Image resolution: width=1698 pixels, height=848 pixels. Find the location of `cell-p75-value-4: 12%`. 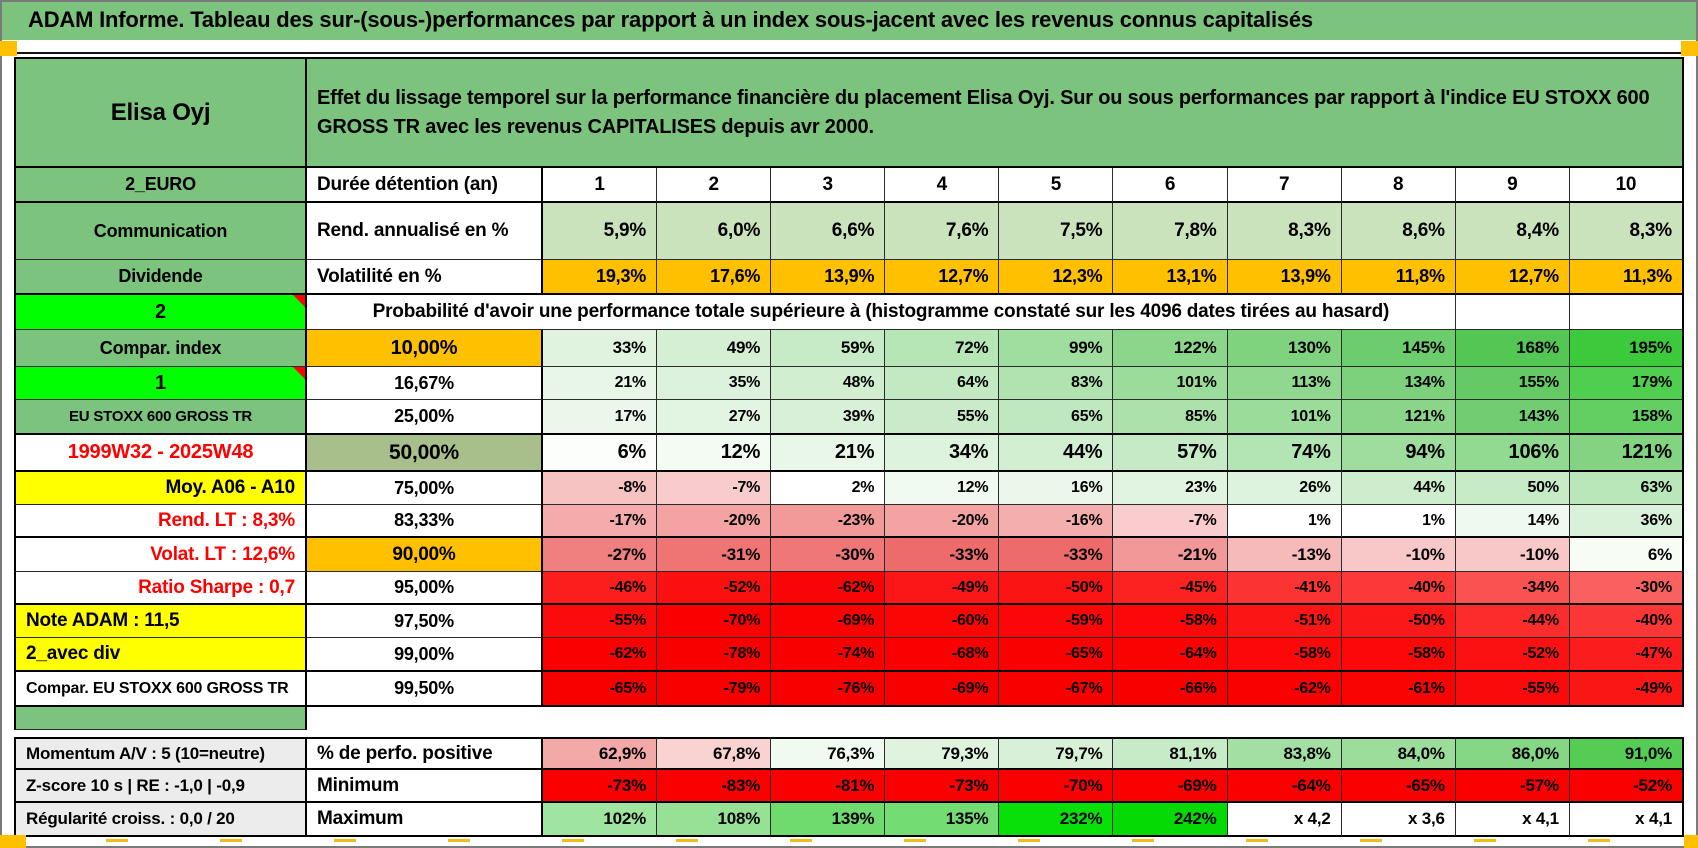

cell-p75-value-4: 12% is located at coordinates (942, 488).